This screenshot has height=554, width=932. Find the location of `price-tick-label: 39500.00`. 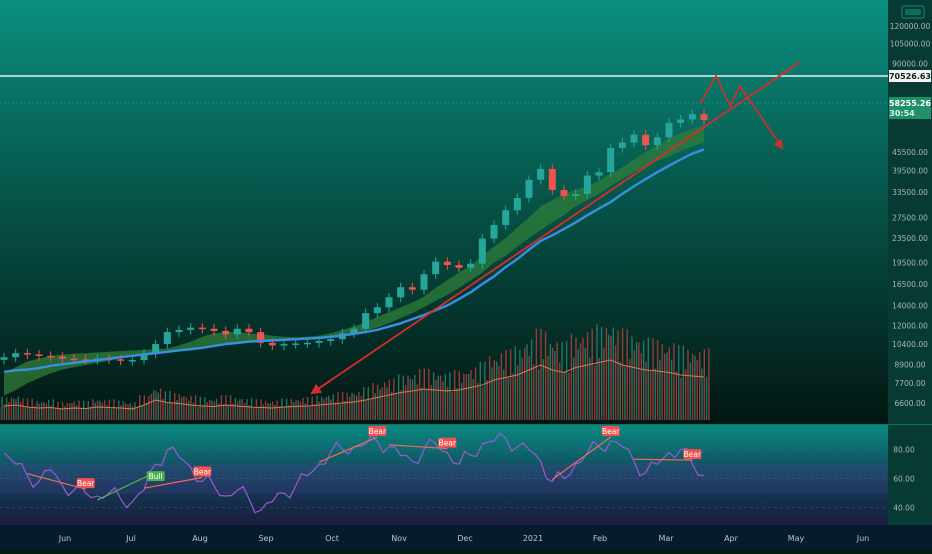

price-tick-label: 39500.00 is located at coordinates (910, 171).